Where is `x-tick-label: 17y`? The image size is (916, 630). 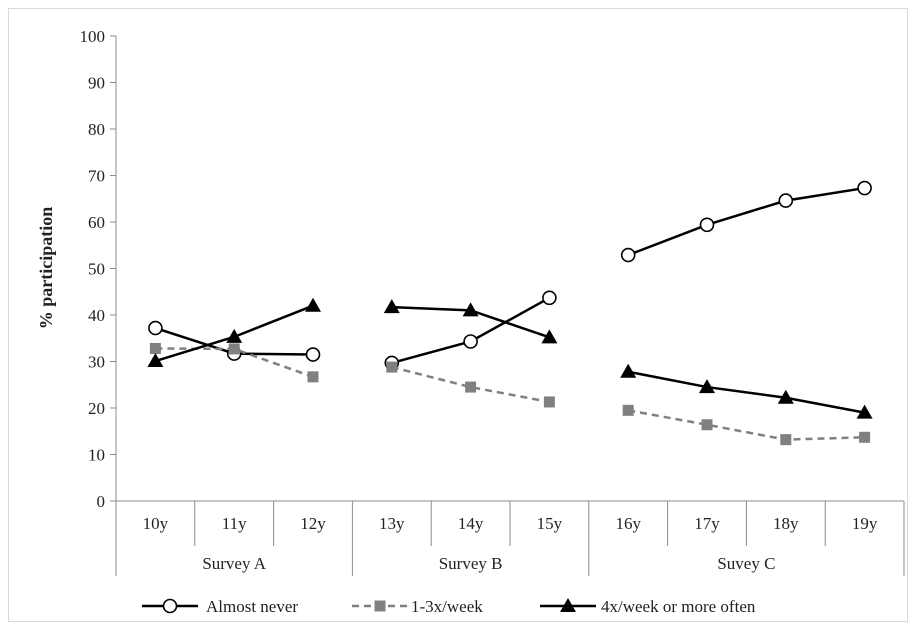 x-tick-label: 17y is located at coordinates (707, 523).